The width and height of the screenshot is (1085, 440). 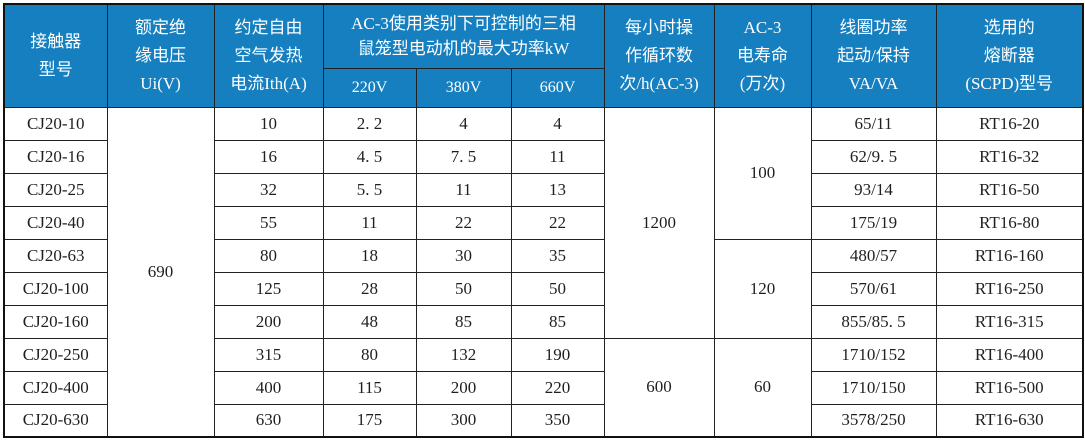 What do you see at coordinates (369, 189) in the screenshot?
I see `cell-power-220v: 5. 5` at bounding box center [369, 189].